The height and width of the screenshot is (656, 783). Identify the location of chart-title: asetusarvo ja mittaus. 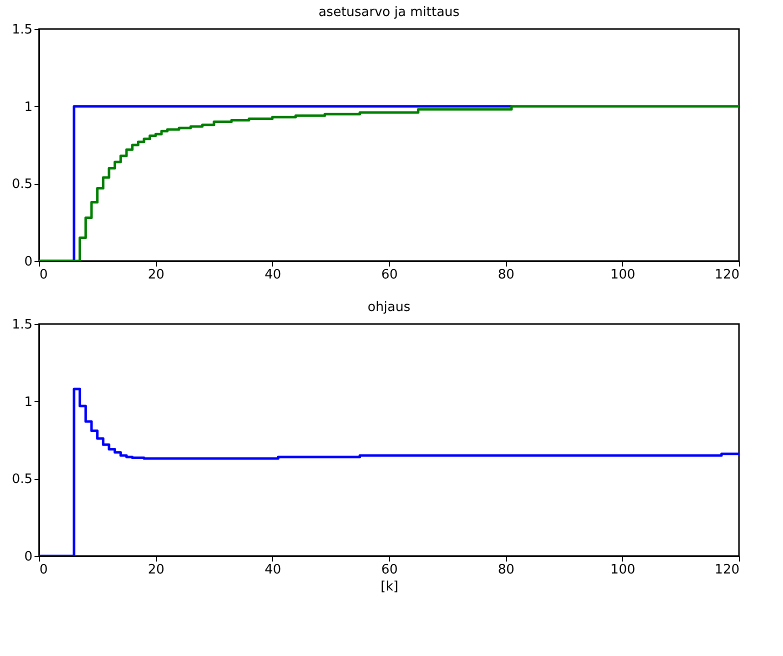
(389, 12).